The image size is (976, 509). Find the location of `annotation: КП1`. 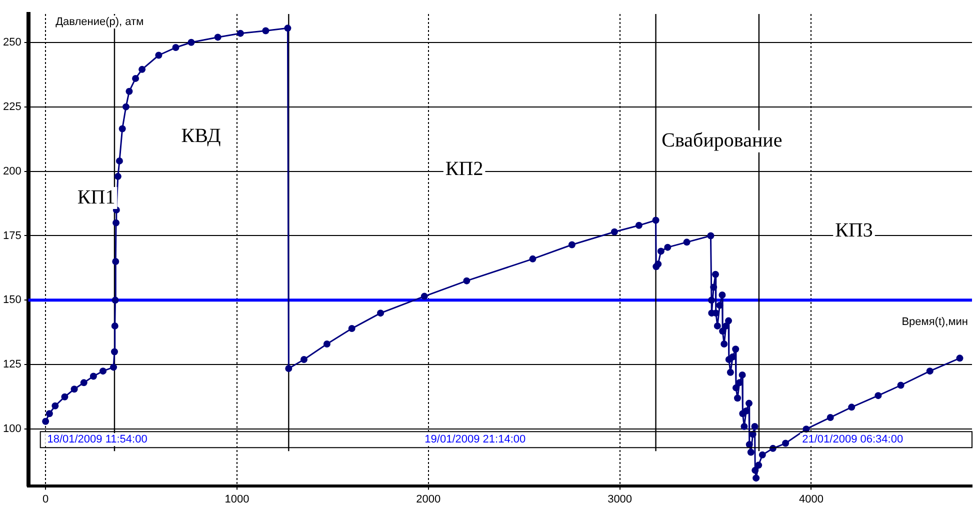

annotation: КП1 is located at coordinates (96, 197).